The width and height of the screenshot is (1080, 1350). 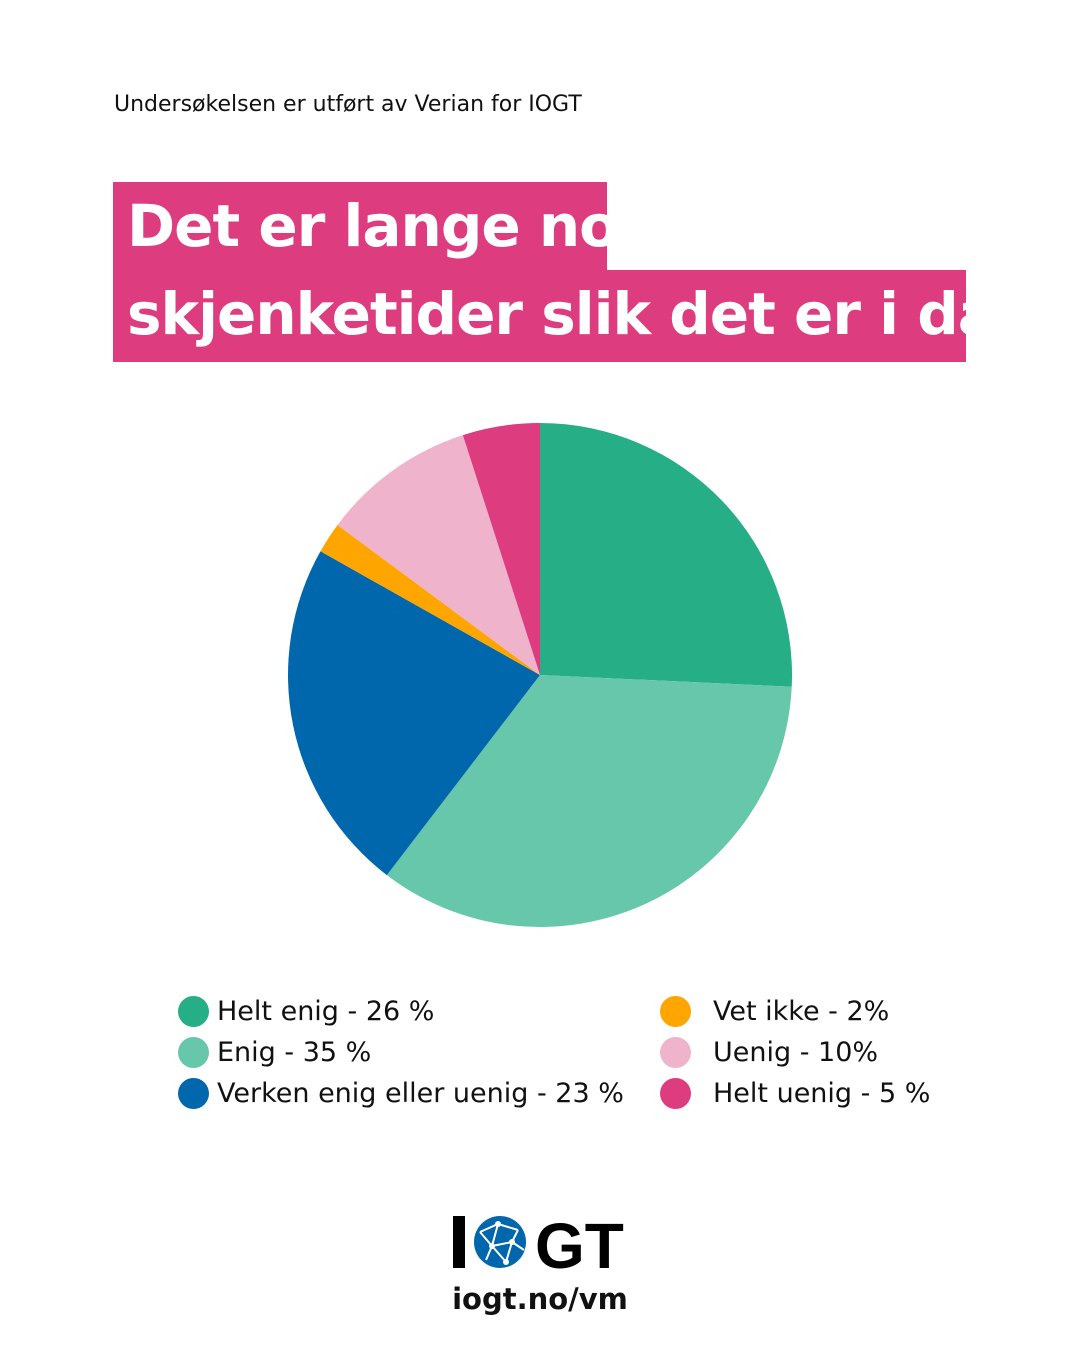 What do you see at coordinates (589, 801) in the screenshot?
I see `pie-slice-enig` at bounding box center [589, 801].